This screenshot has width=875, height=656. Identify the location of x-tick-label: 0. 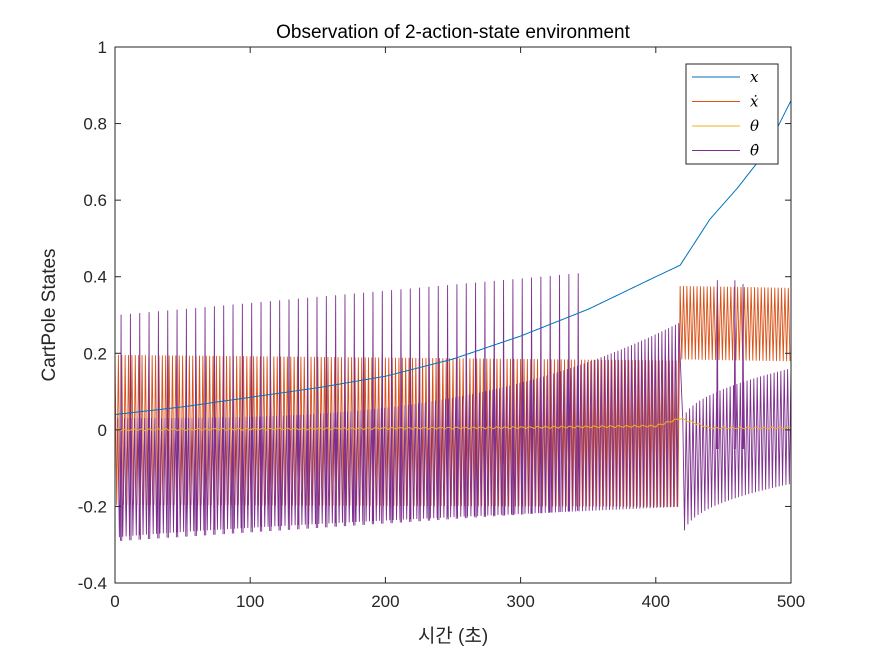
(114, 601).